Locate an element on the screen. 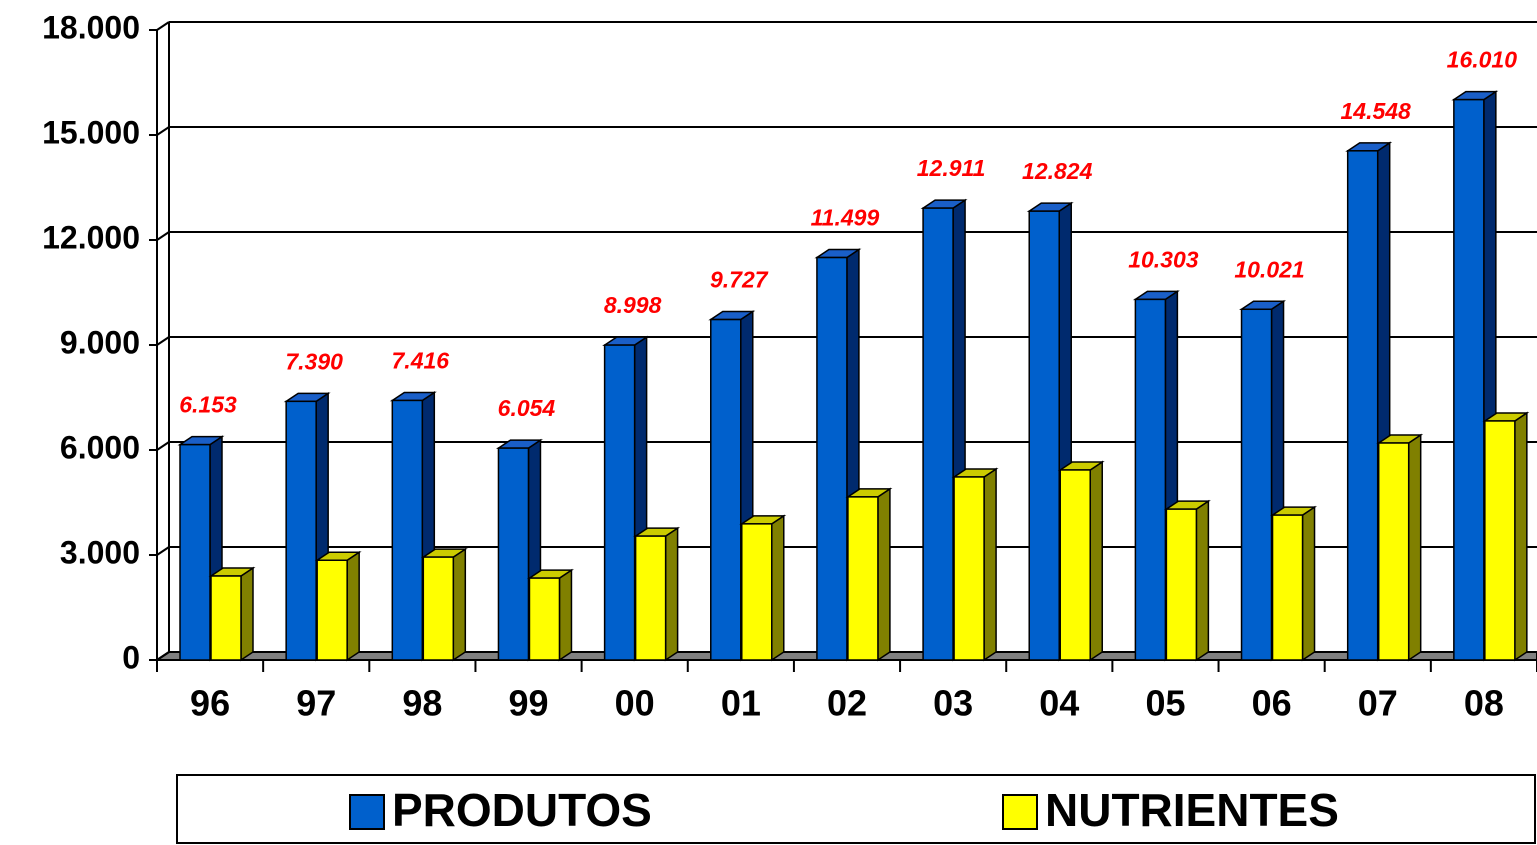 The width and height of the screenshot is (1537, 845). x-tick-label: 03 is located at coordinates (953, 703).